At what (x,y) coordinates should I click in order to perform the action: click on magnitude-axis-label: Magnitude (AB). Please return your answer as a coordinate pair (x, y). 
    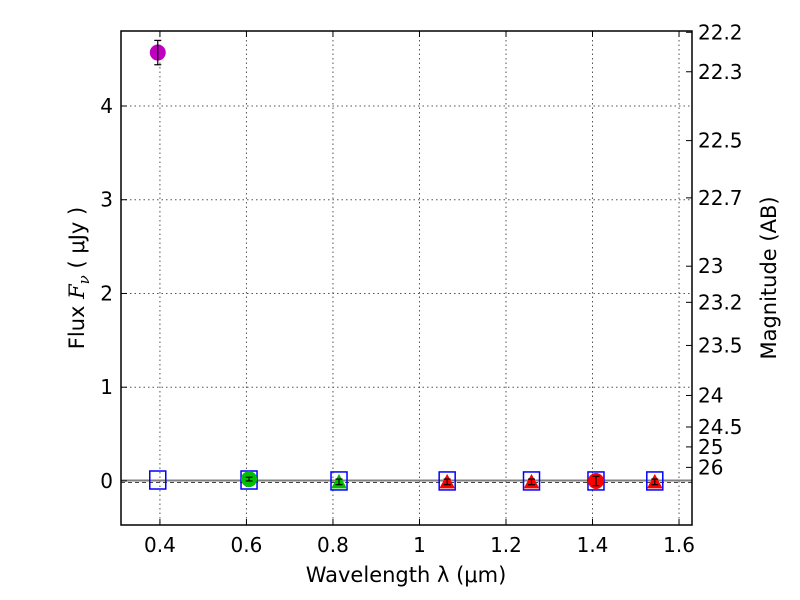
    Looking at the image, I should click on (769, 277).